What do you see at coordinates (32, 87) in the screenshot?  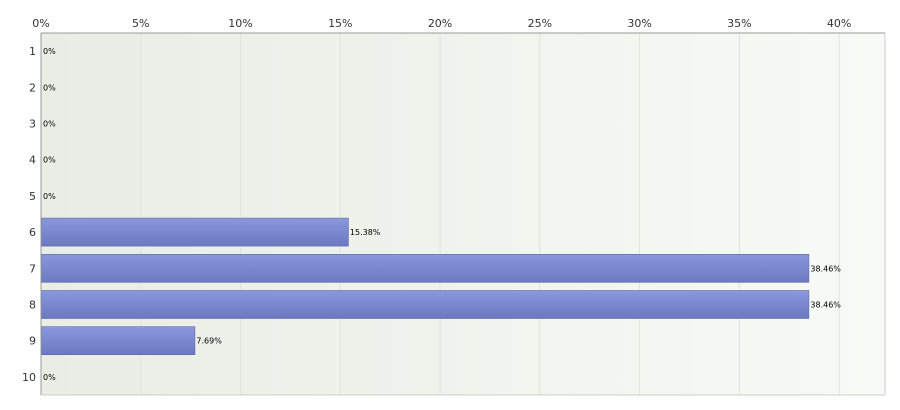 I see `category-label-2: 2` at bounding box center [32, 87].